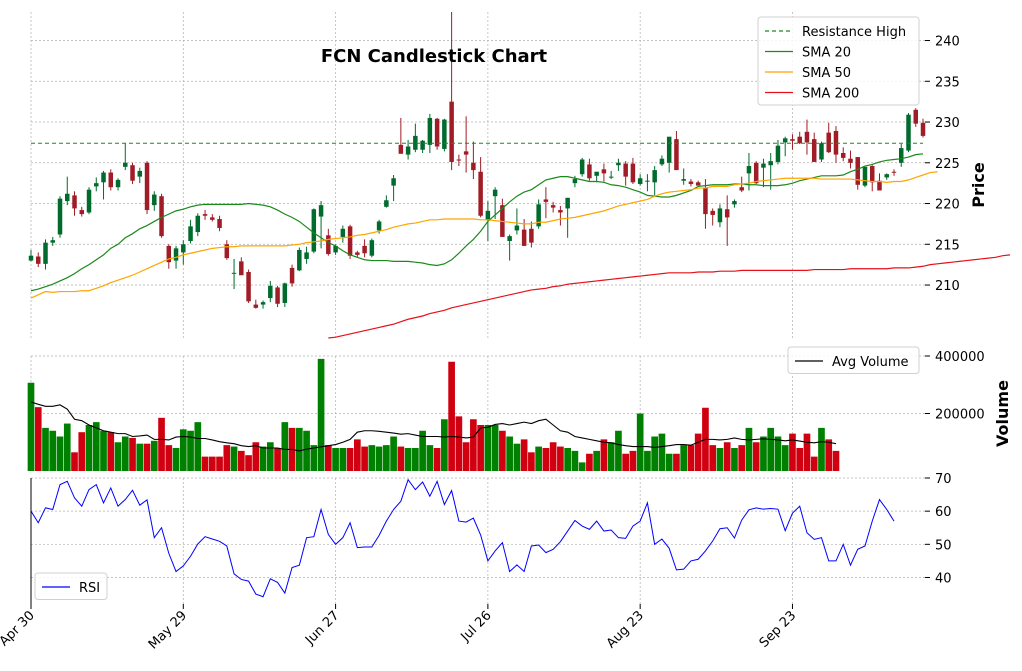 This screenshot has height=671, width=1022. What do you see at coordinates (943, 512) in the screenshot?
I see `rsi-y-tick-label: 60` at bounding box center [943, 512].